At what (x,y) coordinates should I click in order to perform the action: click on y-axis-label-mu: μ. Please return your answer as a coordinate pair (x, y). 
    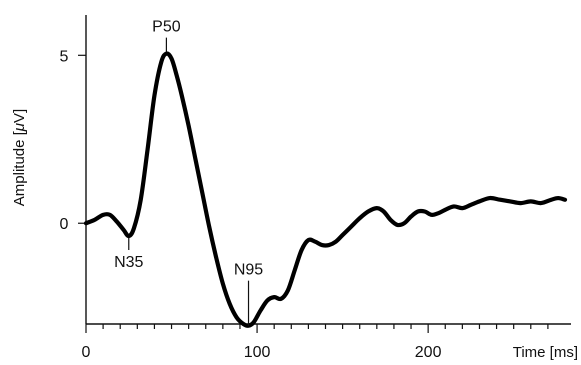
    Looking at the image, I should click on (19, 127).